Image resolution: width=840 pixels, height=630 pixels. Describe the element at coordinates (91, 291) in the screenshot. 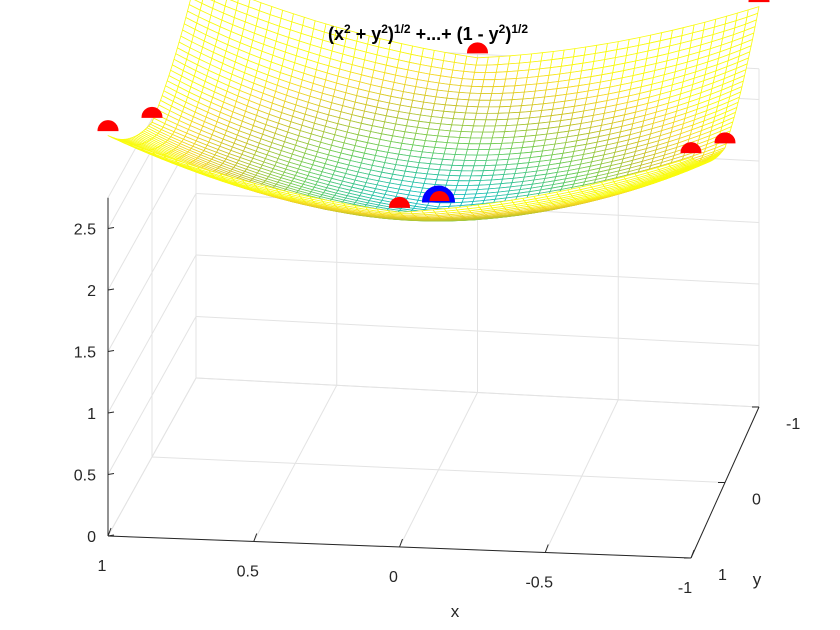

I see `z-tick-label: 2` at that location.